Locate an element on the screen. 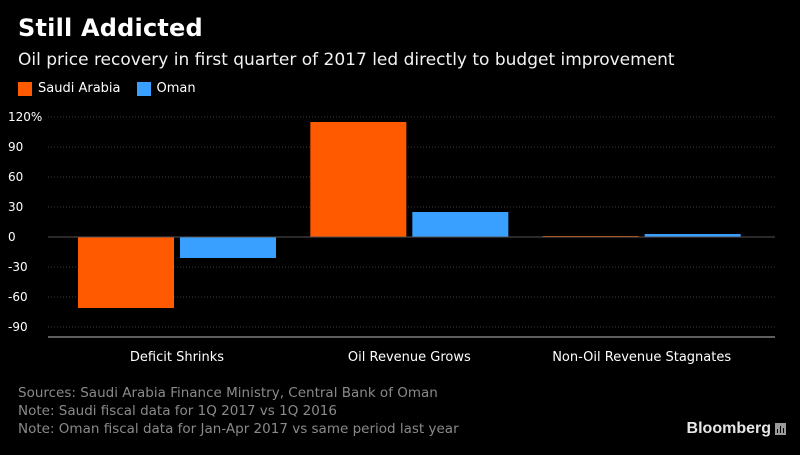 This screenshot has height=455, width=800. legend-swatch-saudi-arabia is located at coordinates (25, 88).